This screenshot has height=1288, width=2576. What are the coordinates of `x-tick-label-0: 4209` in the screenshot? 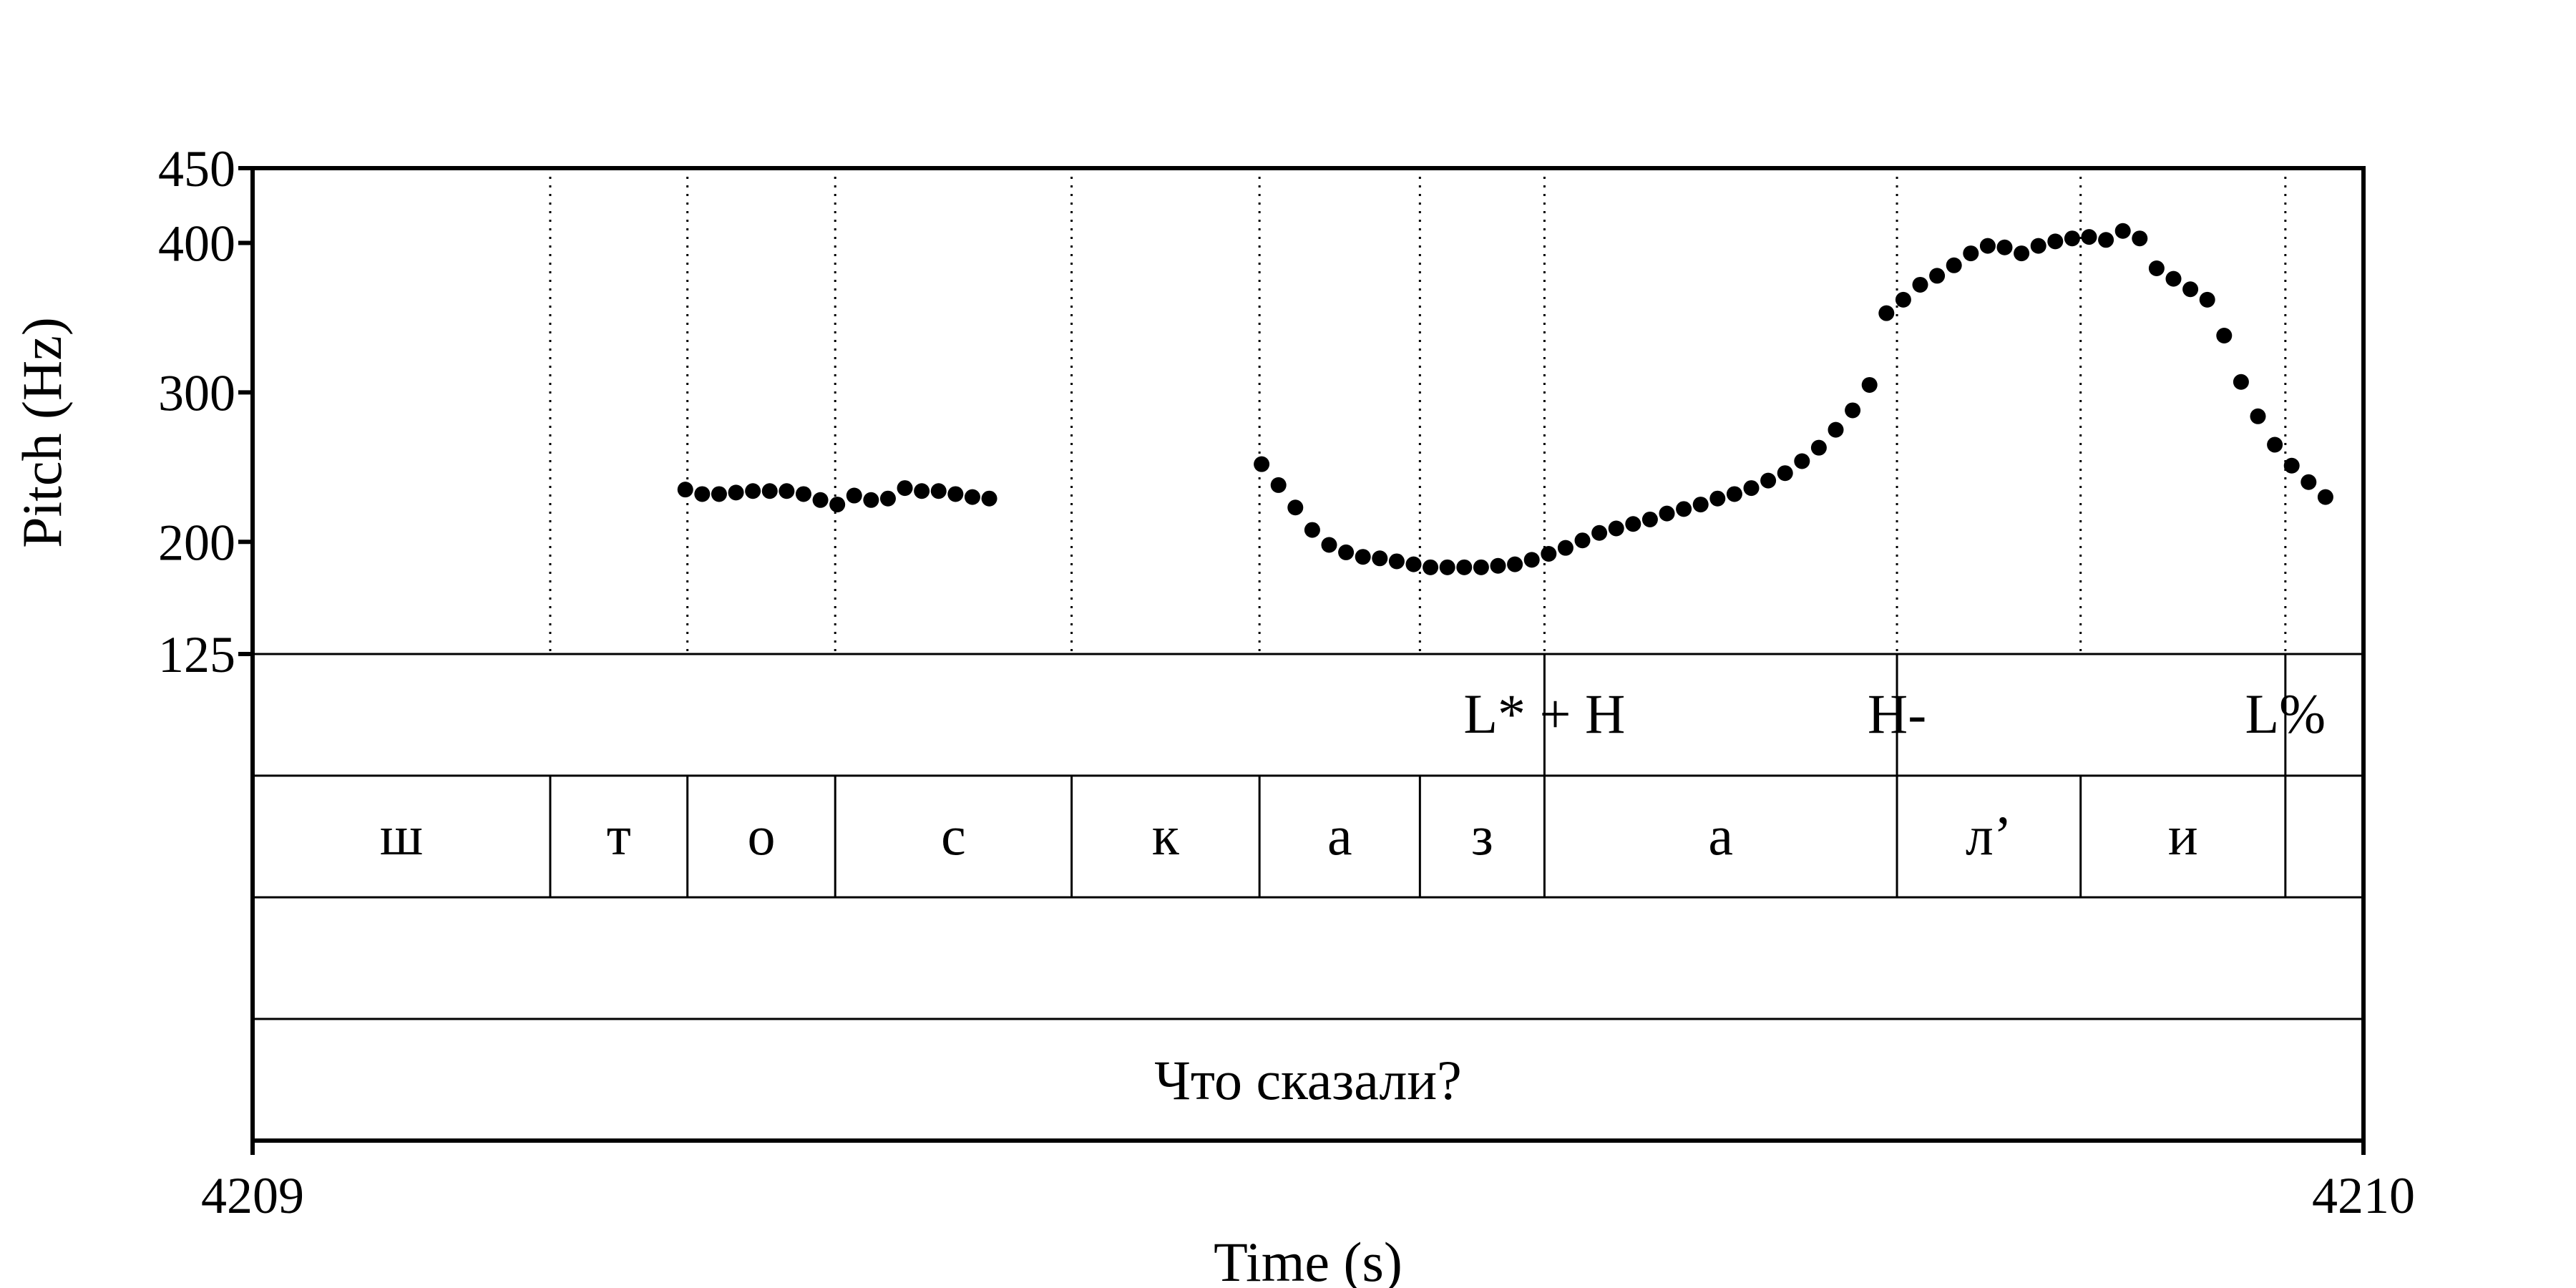 It's located at (252, 1195).